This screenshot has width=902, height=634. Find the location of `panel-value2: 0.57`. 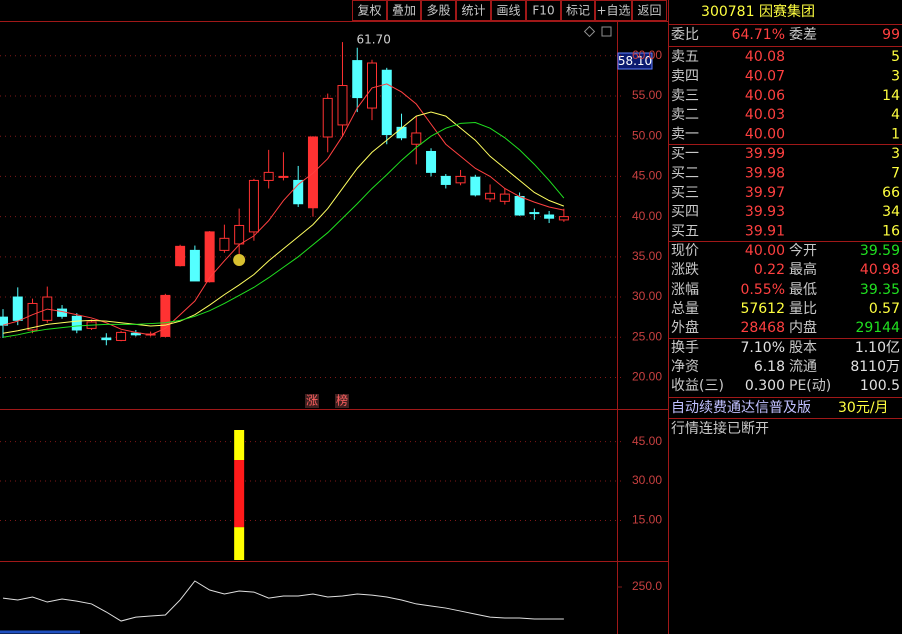

panel-value2: 0.57 is located at coordinates (884, 309).